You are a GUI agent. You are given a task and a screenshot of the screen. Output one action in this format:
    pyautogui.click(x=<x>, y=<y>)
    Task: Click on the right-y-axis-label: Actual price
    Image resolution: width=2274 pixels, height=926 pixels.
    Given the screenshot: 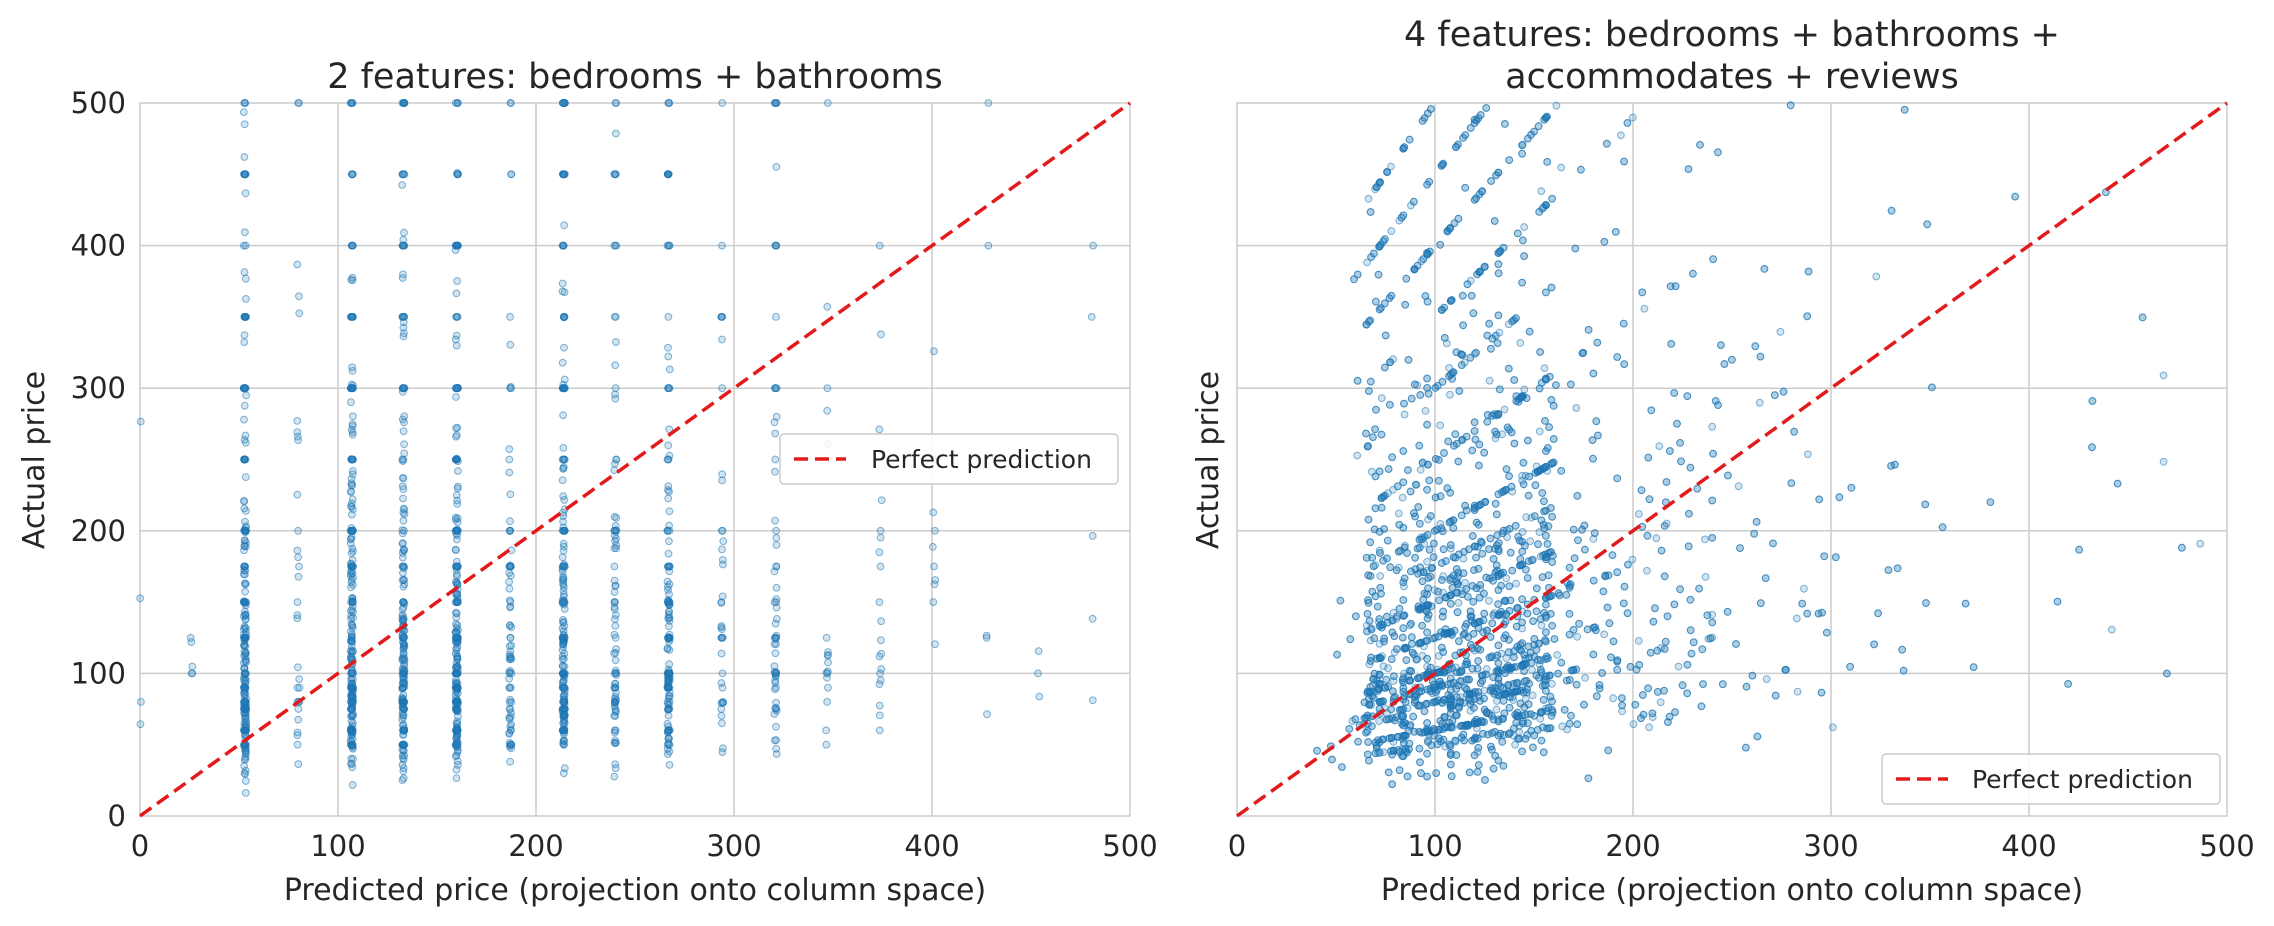 What is the action you would take?
    pyautogui.click(x=1208, y=460)
    